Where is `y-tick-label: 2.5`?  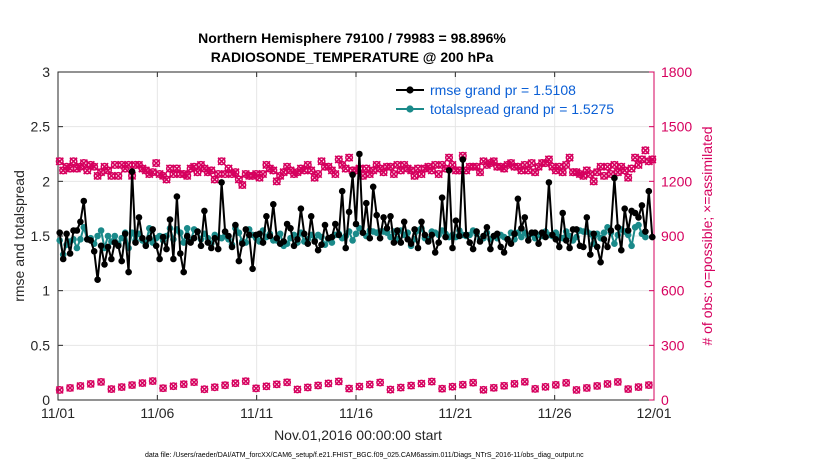 y-tick-label: 2.5 is located at coordinates (41, 127).